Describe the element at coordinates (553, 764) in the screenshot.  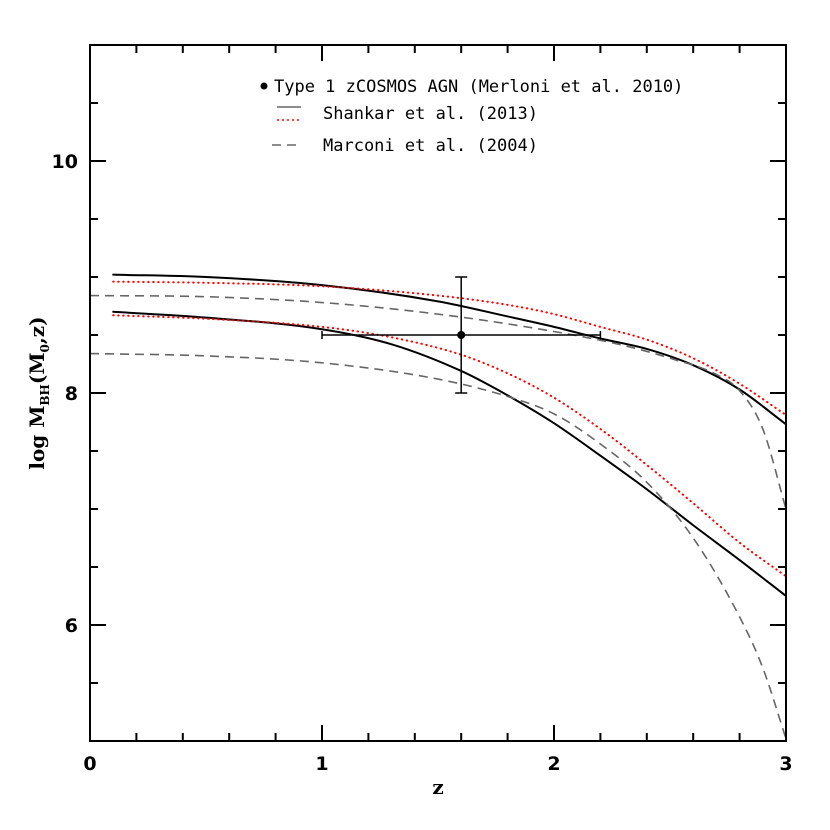
I see `x-tick-label: 2` at that location.